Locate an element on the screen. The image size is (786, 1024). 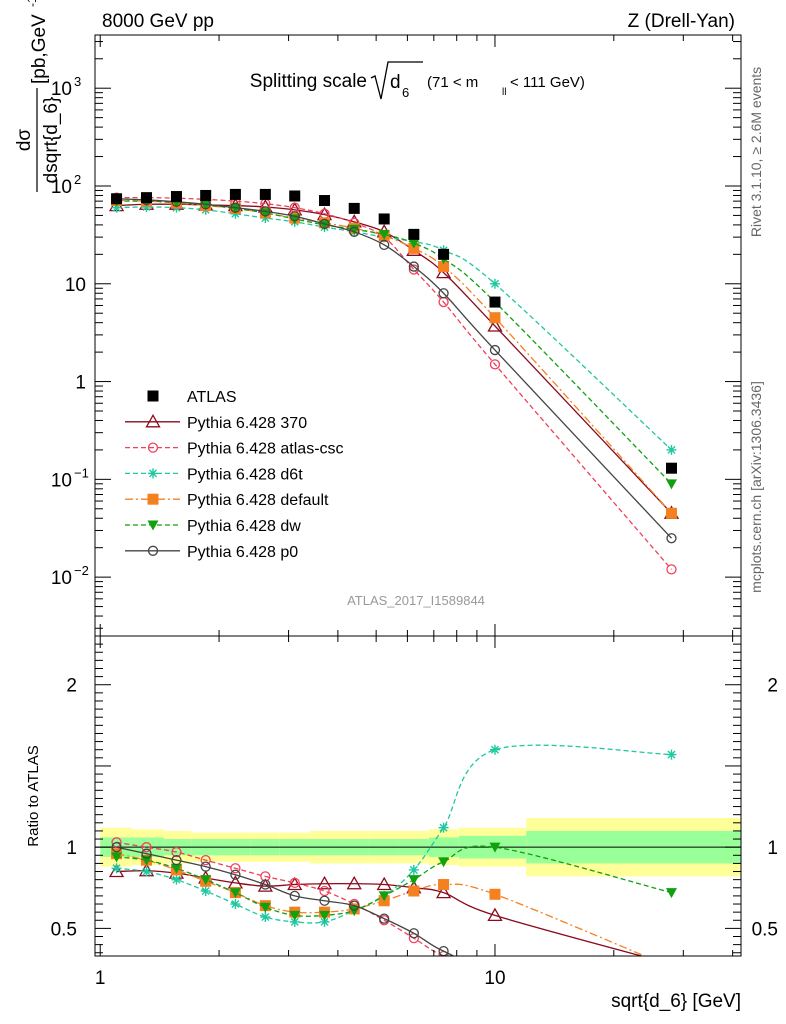
ratio-y-tick-label-right: 1 is located at coordinates (772, 848).